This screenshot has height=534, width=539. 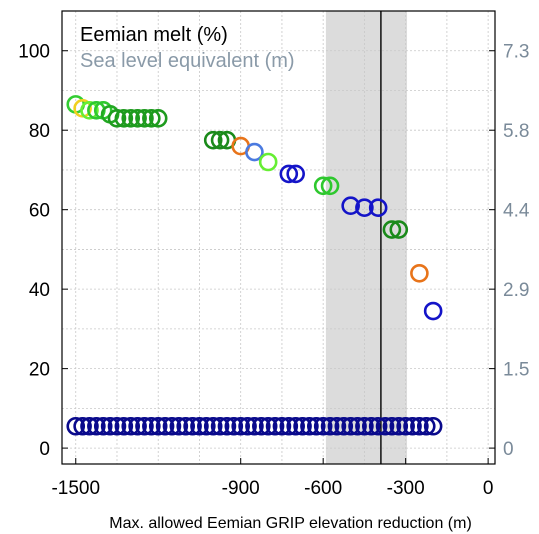 I want to click on y2-tick-label-0: 0, so click(x=508, y=449).